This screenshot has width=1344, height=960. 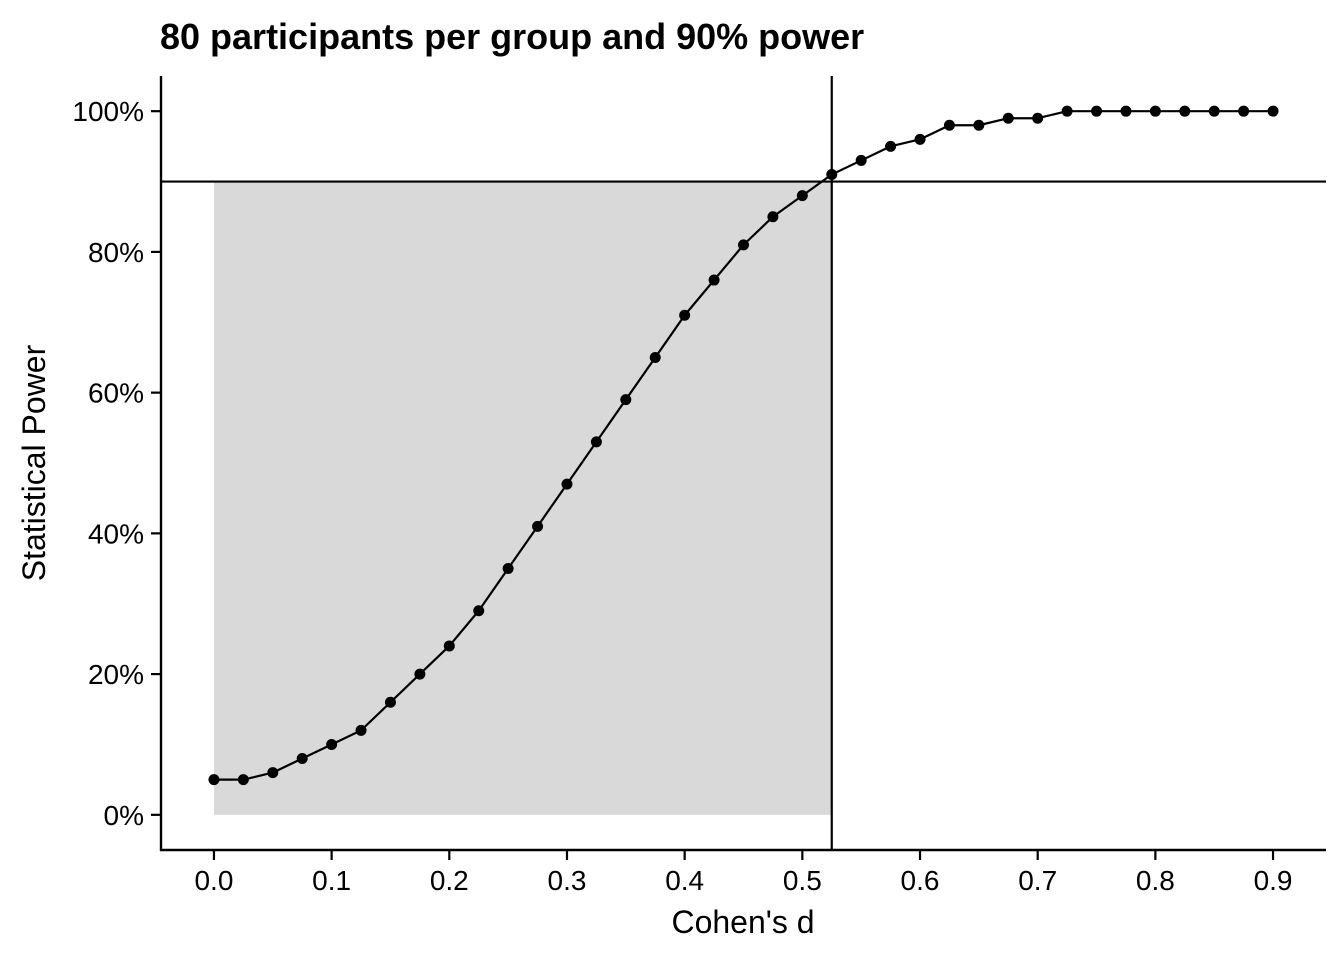 I want to click on y-axis-title: Statistical Power, so click(x=34, y=462).